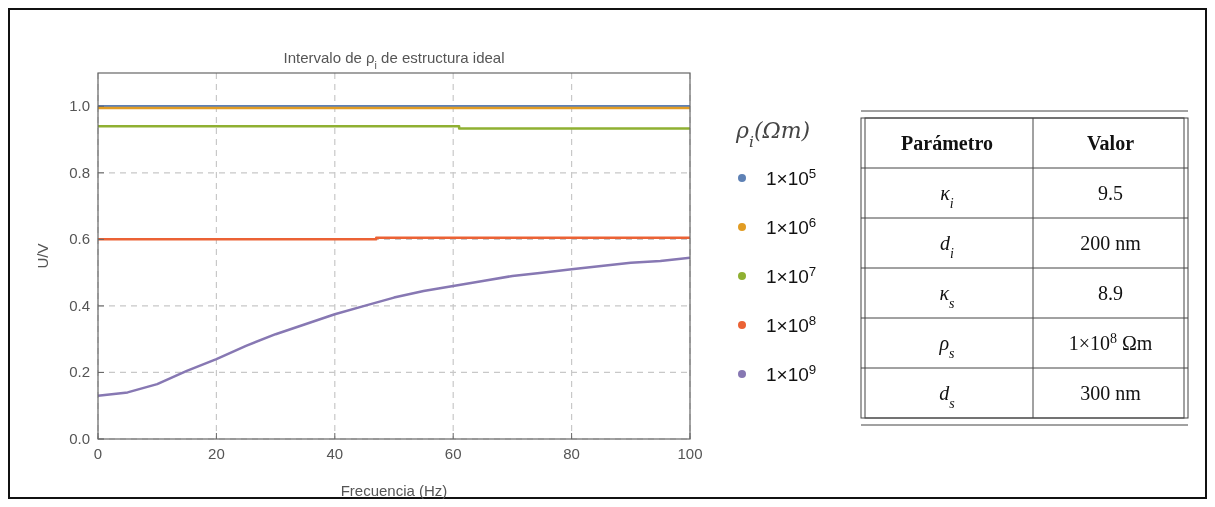 The width and height of the screenshot is (1215, 507). Describe the element at coordinates (79, 438) in the screenshot. I see `y-tick-label: 0.0` at that location.